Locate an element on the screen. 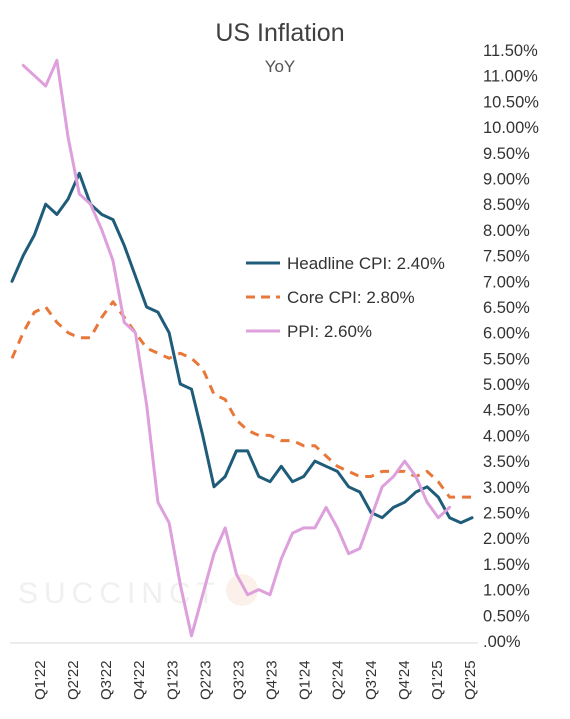 This screenshot has height=719, width=570. y-tick-label: 9.00% is located at coordinates (506, 179).